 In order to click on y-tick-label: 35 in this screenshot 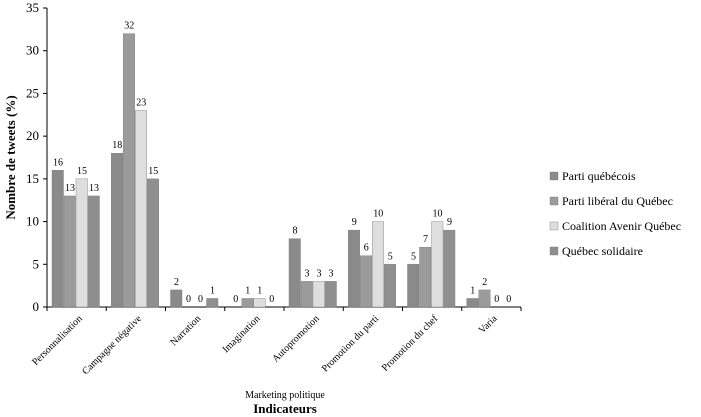, I will do `click(32, 7)`.